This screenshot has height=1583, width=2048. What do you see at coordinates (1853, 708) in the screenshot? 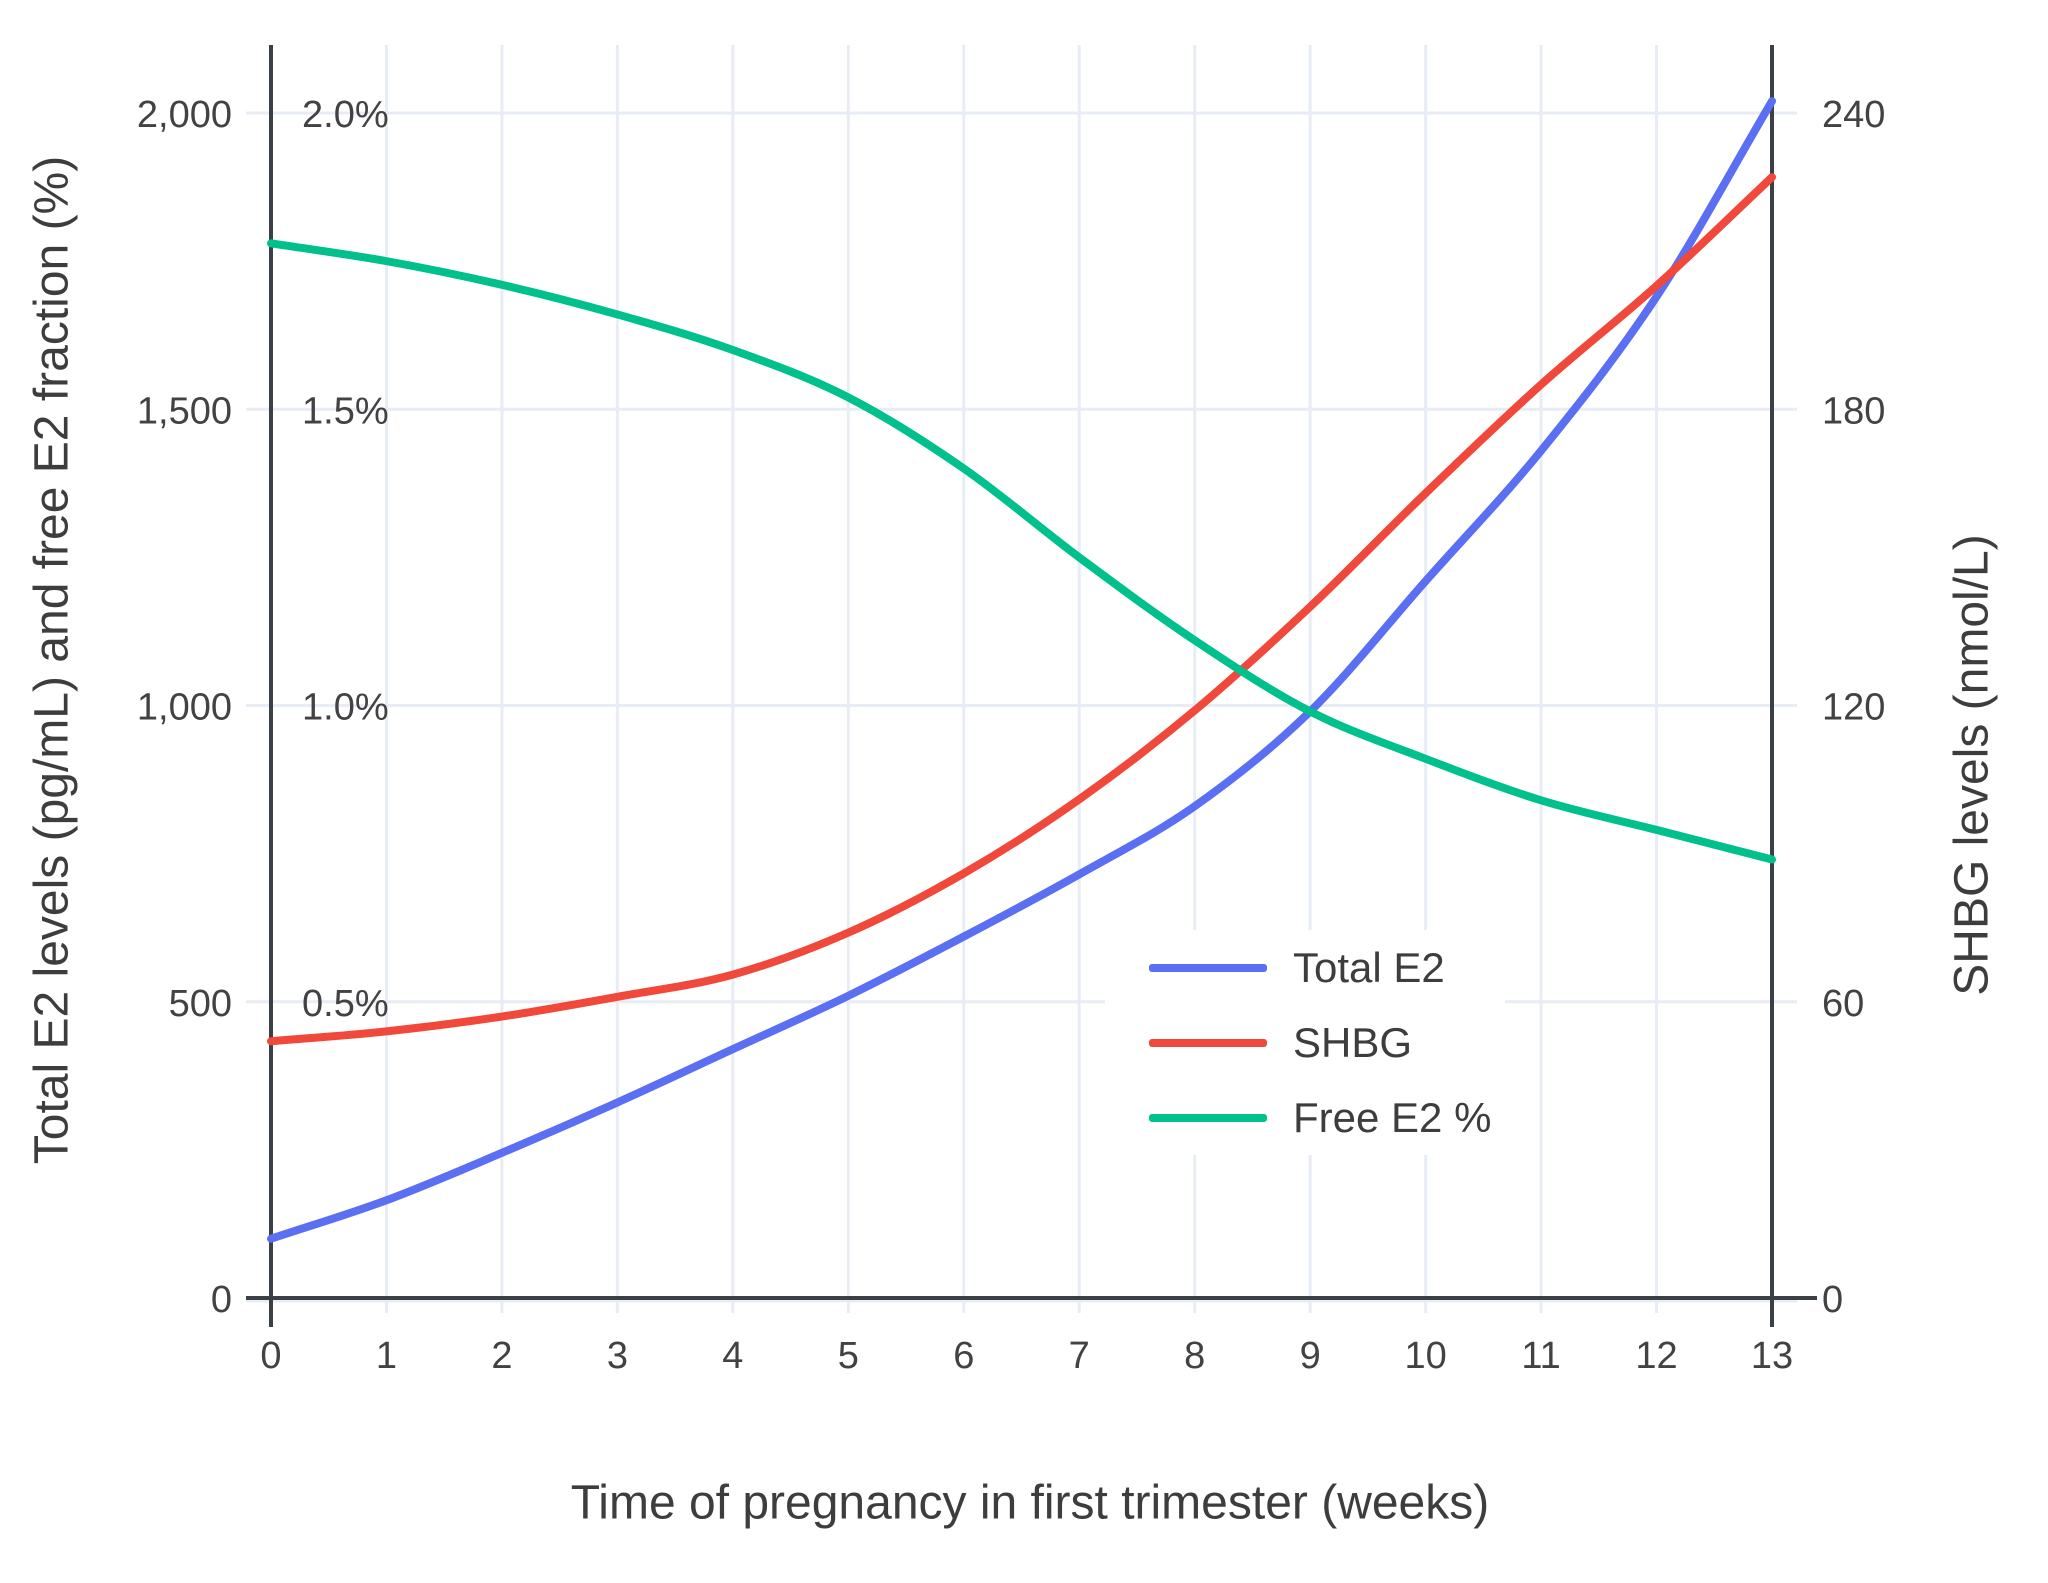
I see `right-tick-120: 120` at bounding box center [1853, 708].